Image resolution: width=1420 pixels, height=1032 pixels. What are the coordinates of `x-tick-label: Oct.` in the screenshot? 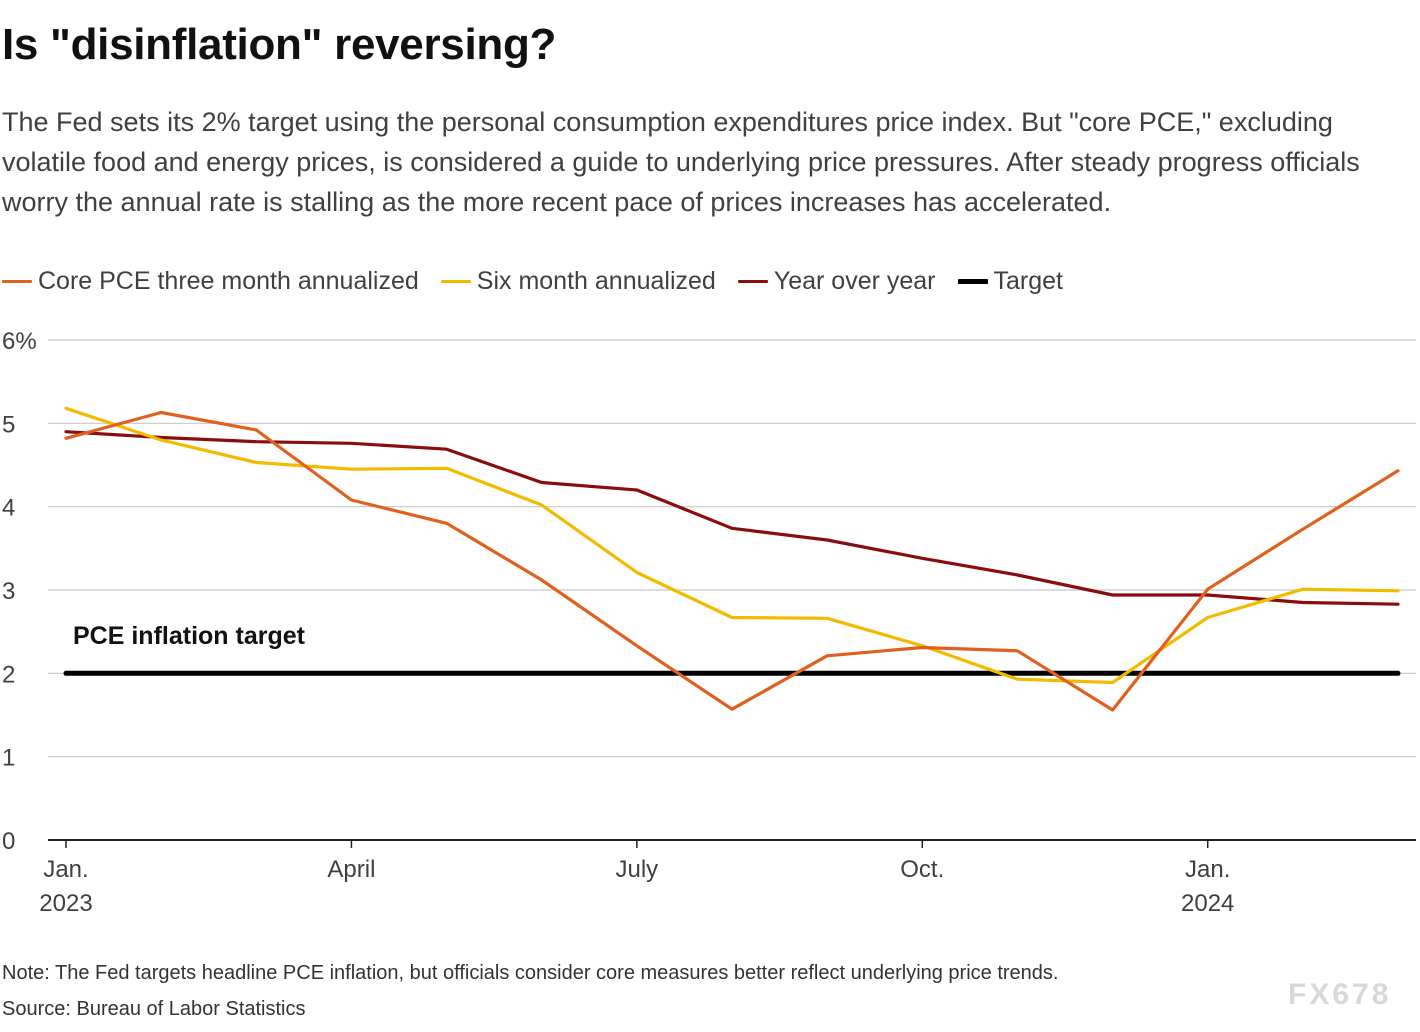 It's located at (922, 869).